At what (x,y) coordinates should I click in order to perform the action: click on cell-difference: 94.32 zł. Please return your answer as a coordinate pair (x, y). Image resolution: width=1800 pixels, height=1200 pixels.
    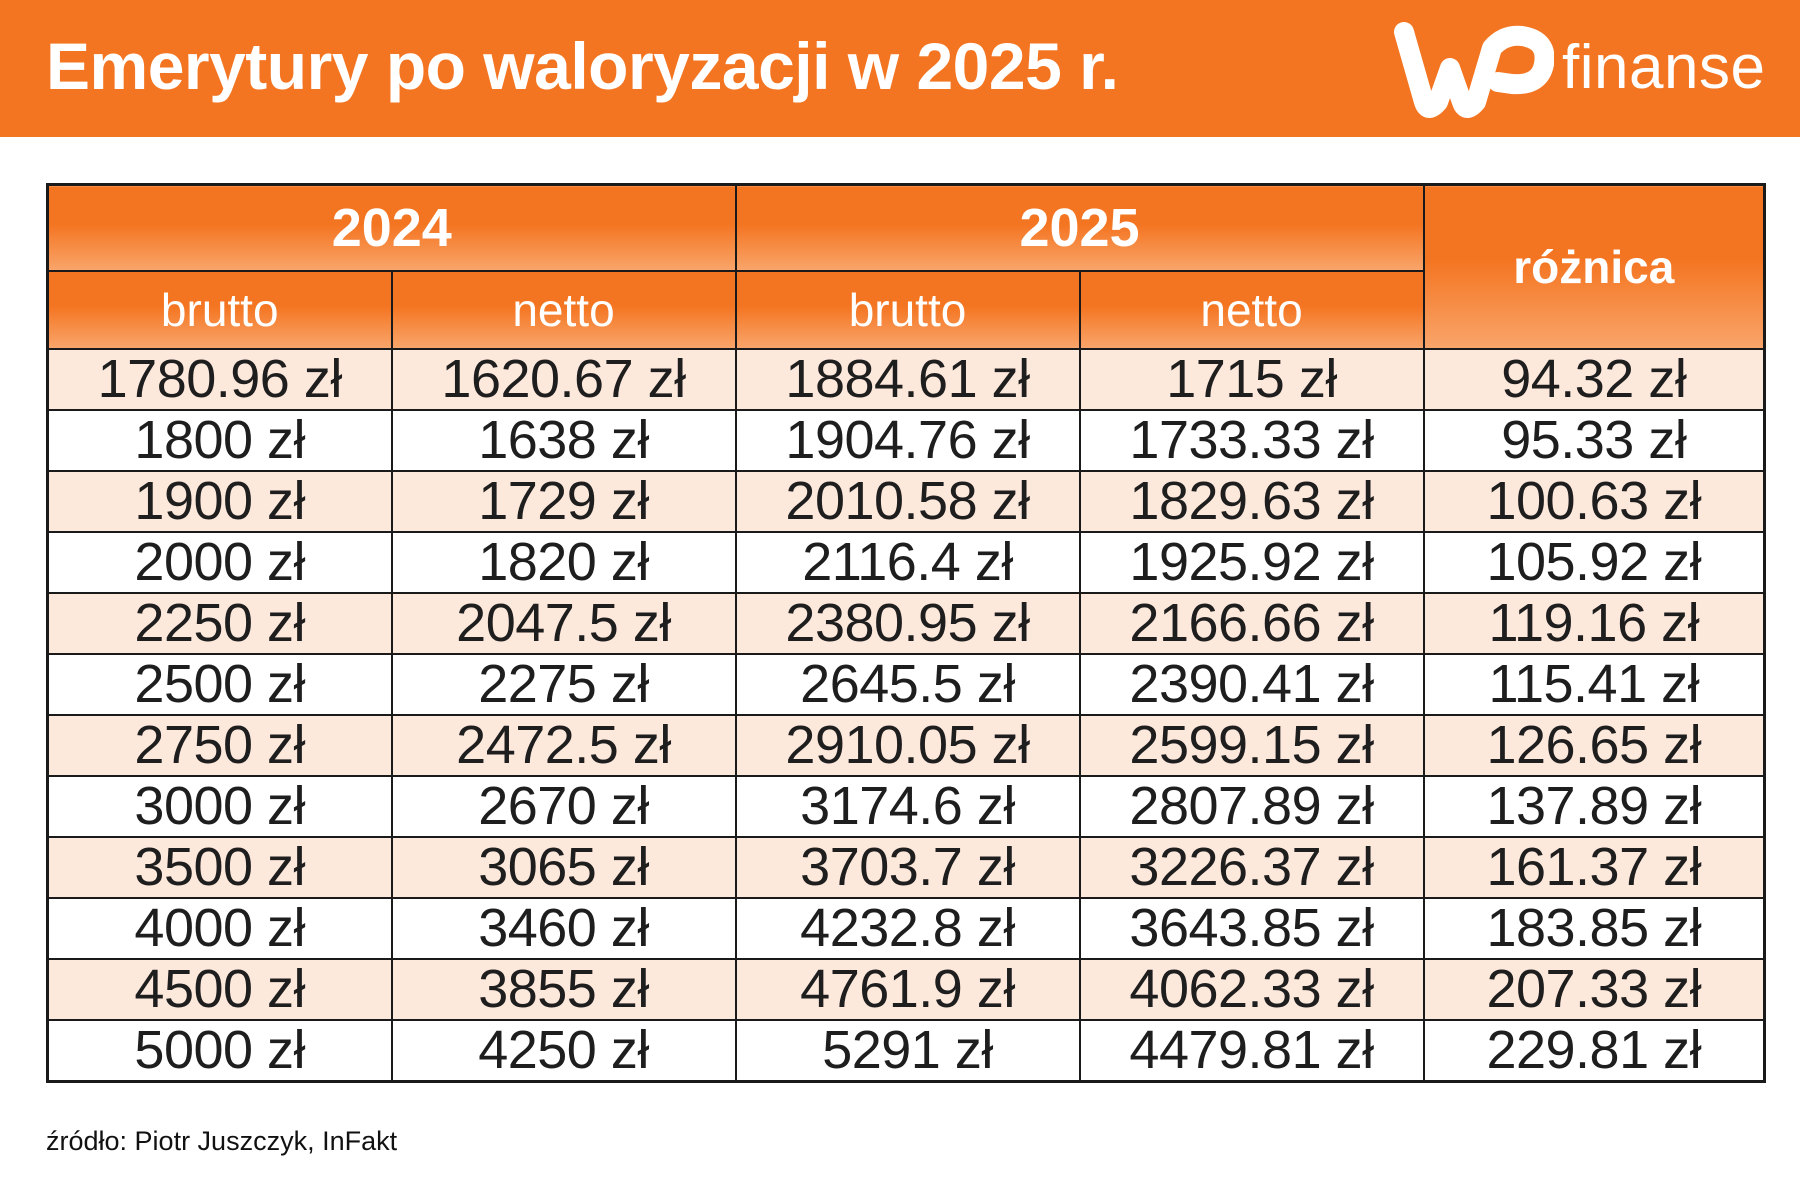
    Looking at the image, I should click on (1594, 379).